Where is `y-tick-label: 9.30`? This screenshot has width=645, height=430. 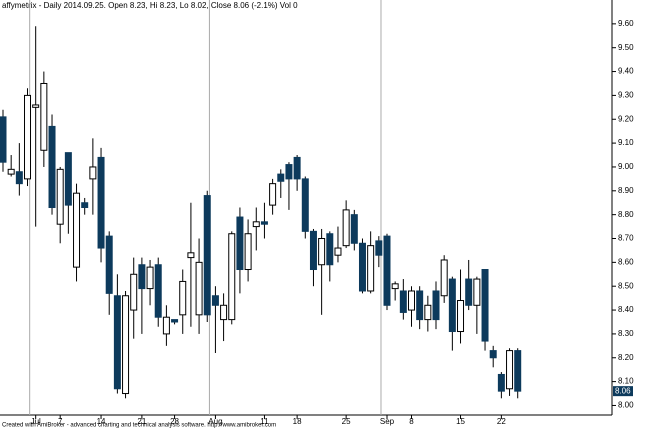 y-tick-label: 9.30 is located at coordinates (626, 95).